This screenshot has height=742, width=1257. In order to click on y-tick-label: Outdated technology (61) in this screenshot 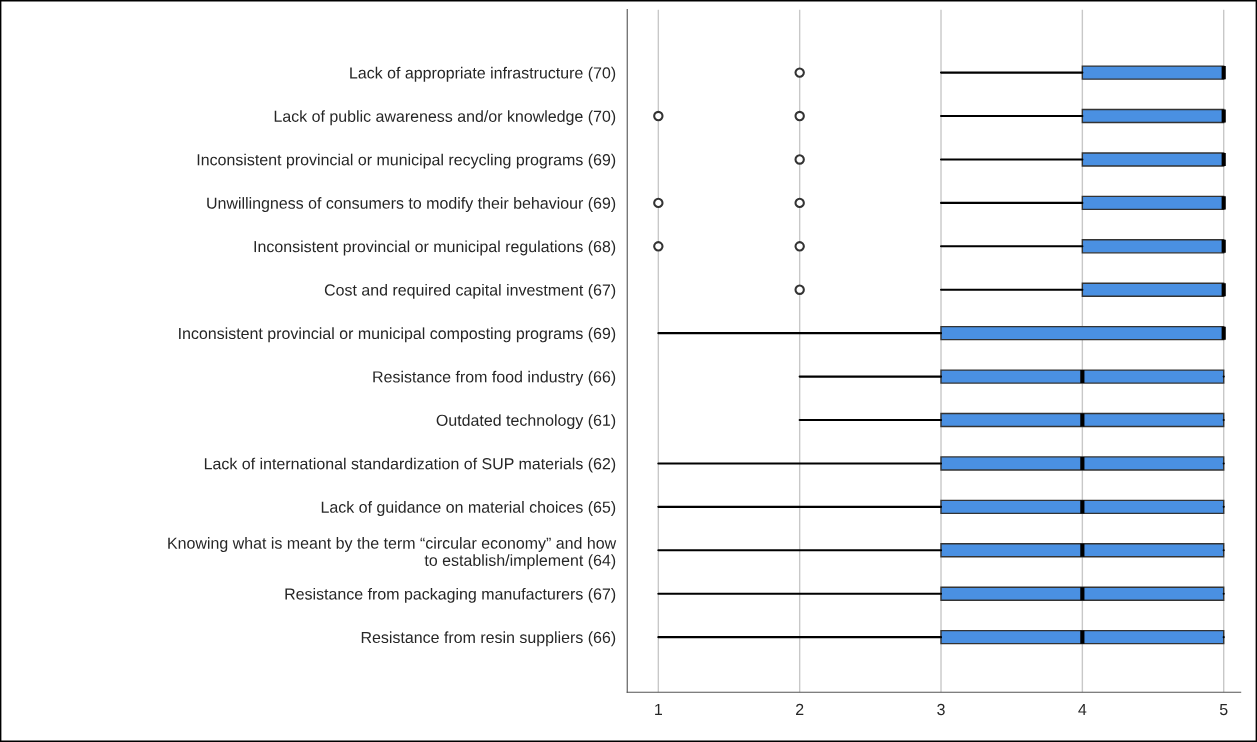, I will do `click(526, 422)`.